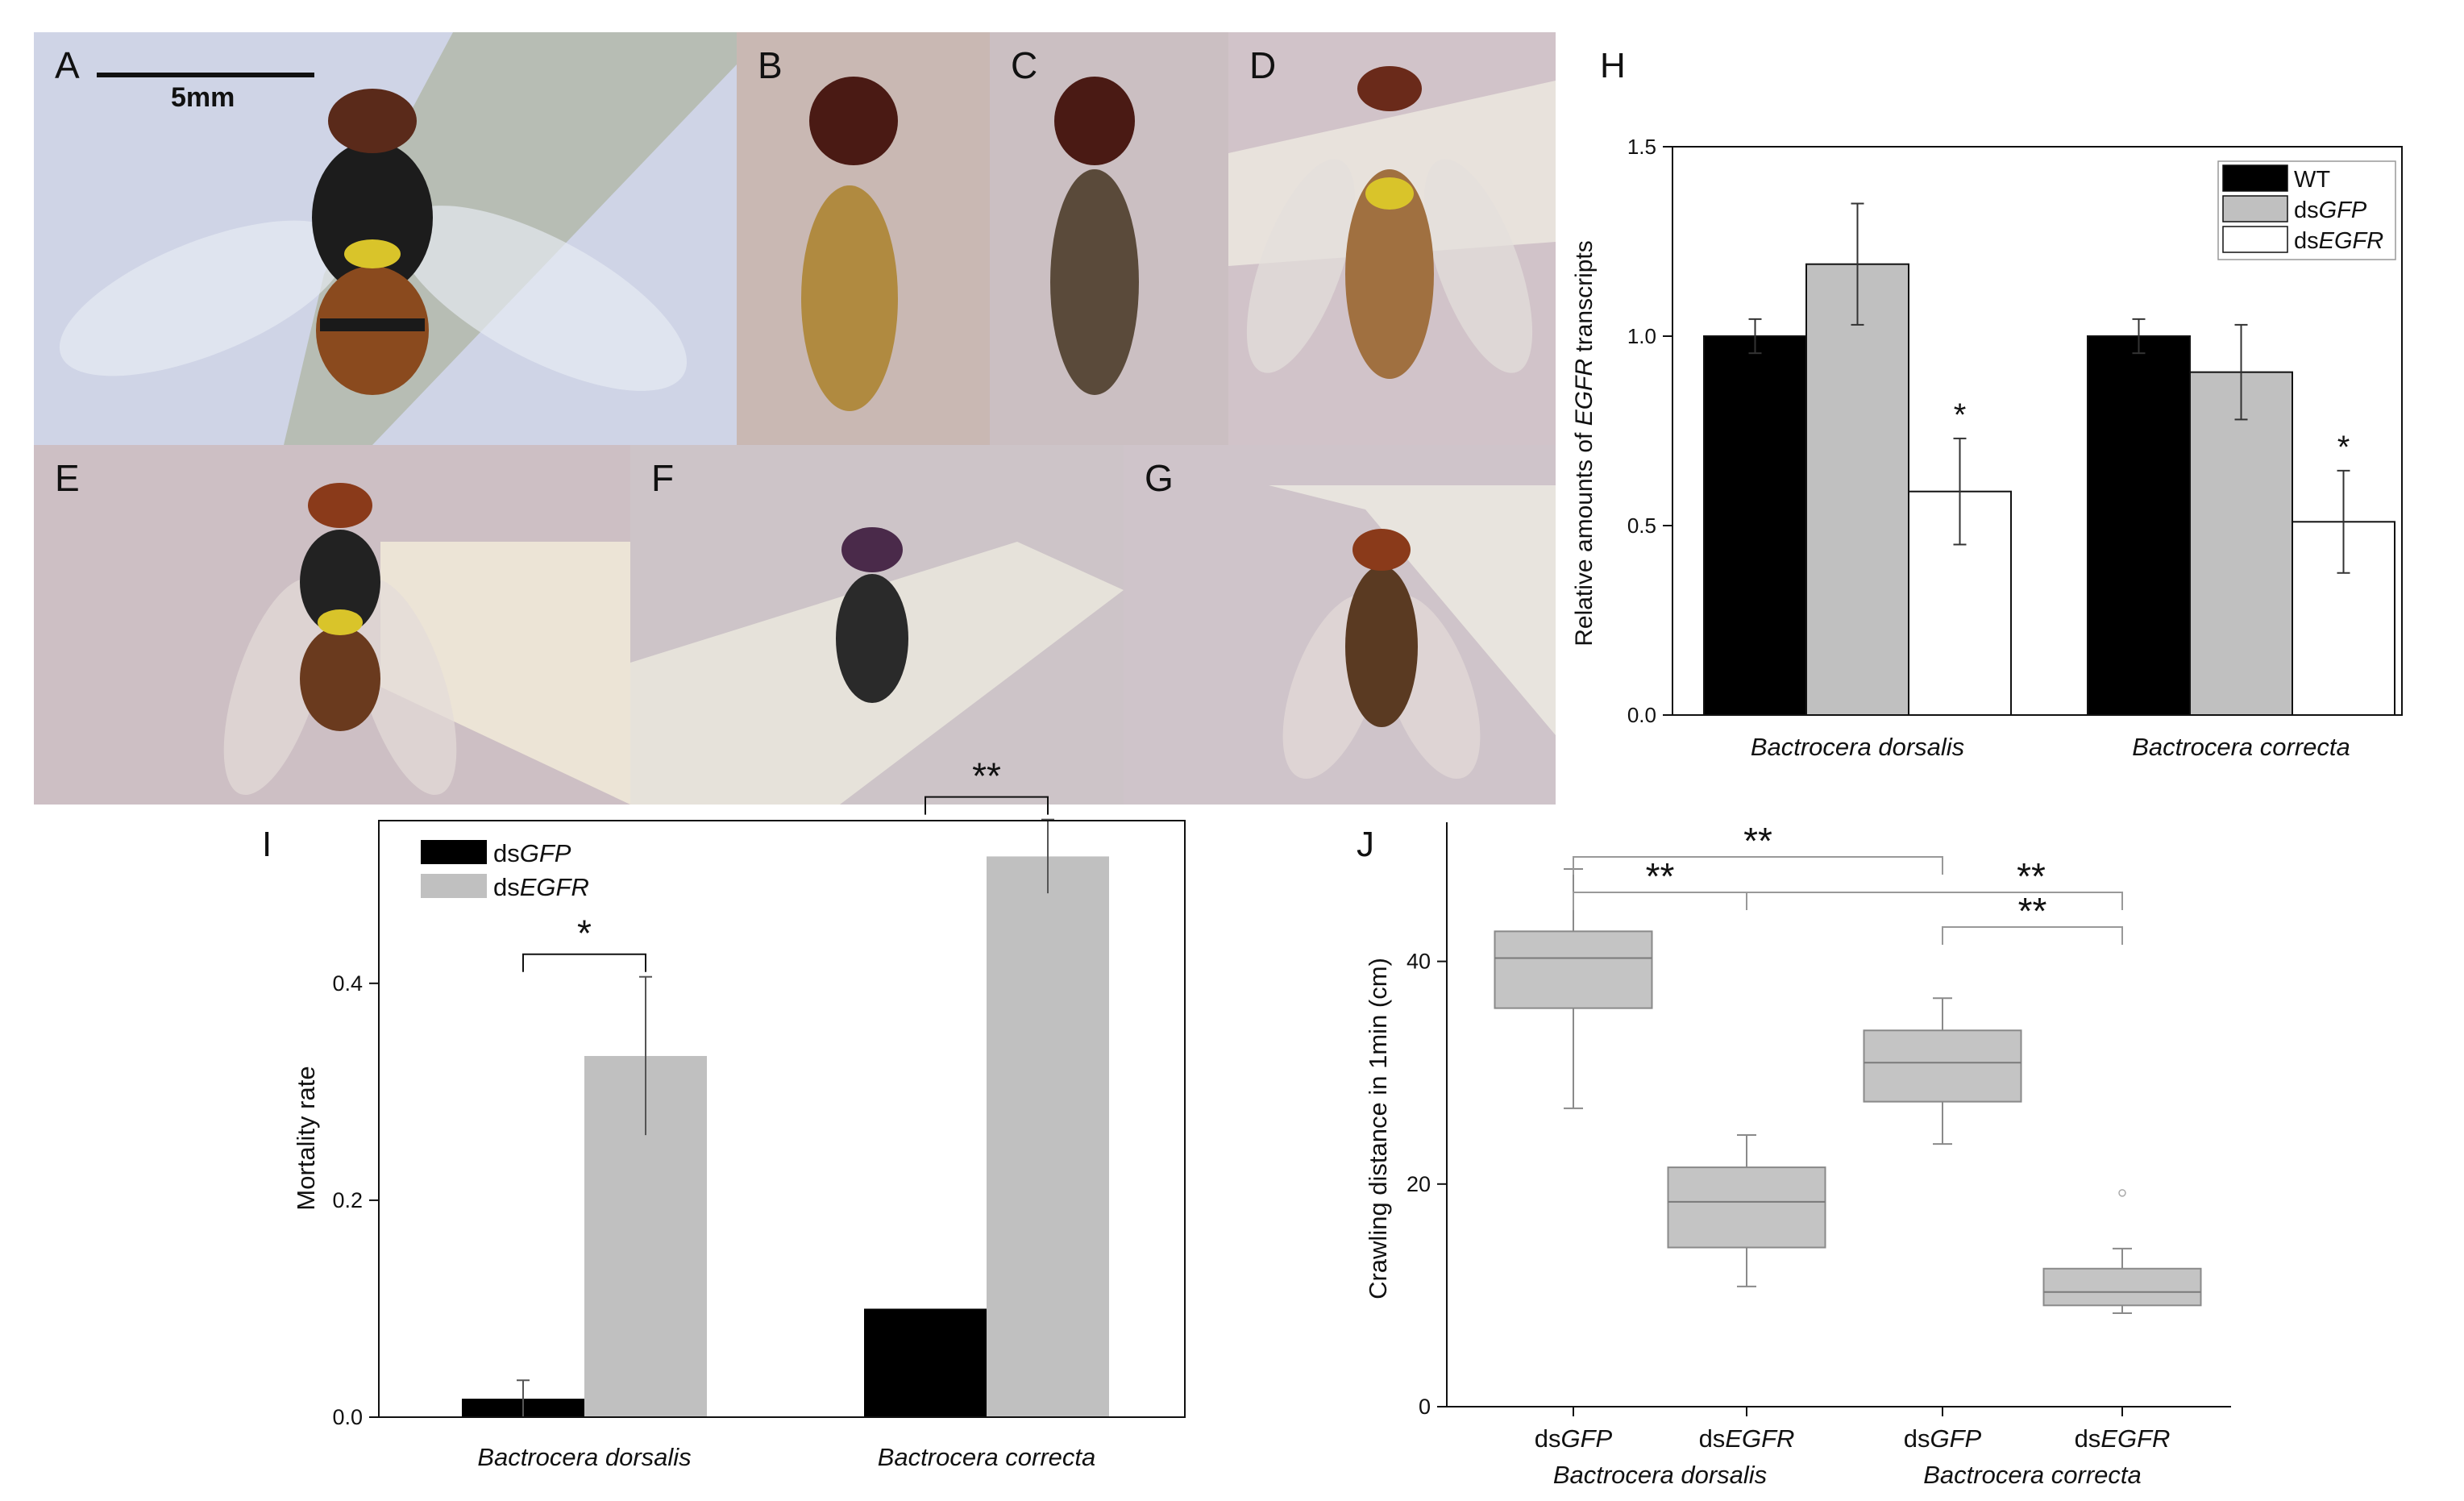 Image resolution: width=2464 pixels, height=1501 pixels. I want to click on fly-image-g, so click(1412, 632).